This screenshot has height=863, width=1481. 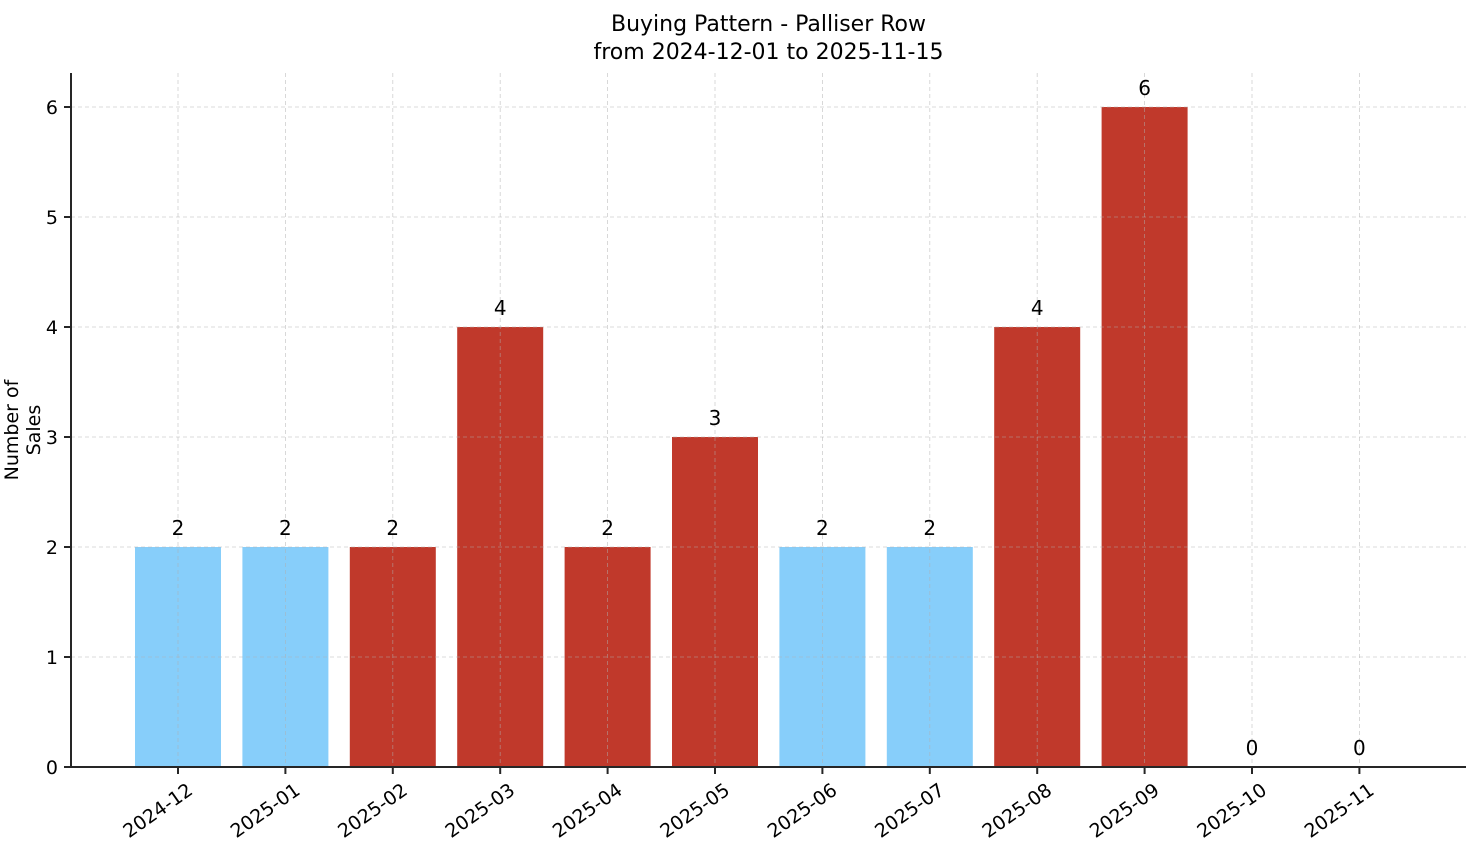 I want to click on x-tick-label: 2025-03, so click(x=480, y=811).